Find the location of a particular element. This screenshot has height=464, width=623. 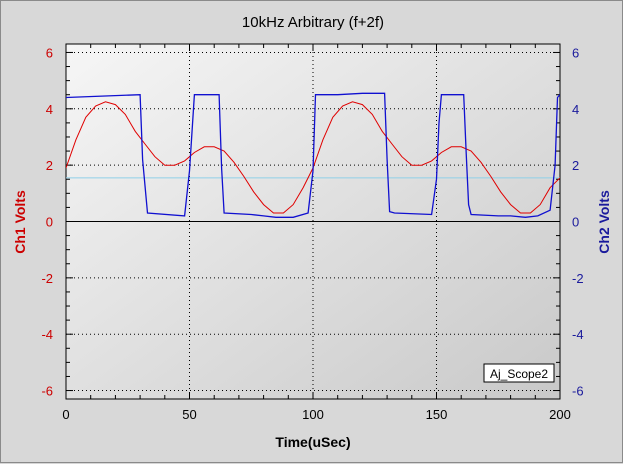

reference-lines is located at coordinates (313, 199).